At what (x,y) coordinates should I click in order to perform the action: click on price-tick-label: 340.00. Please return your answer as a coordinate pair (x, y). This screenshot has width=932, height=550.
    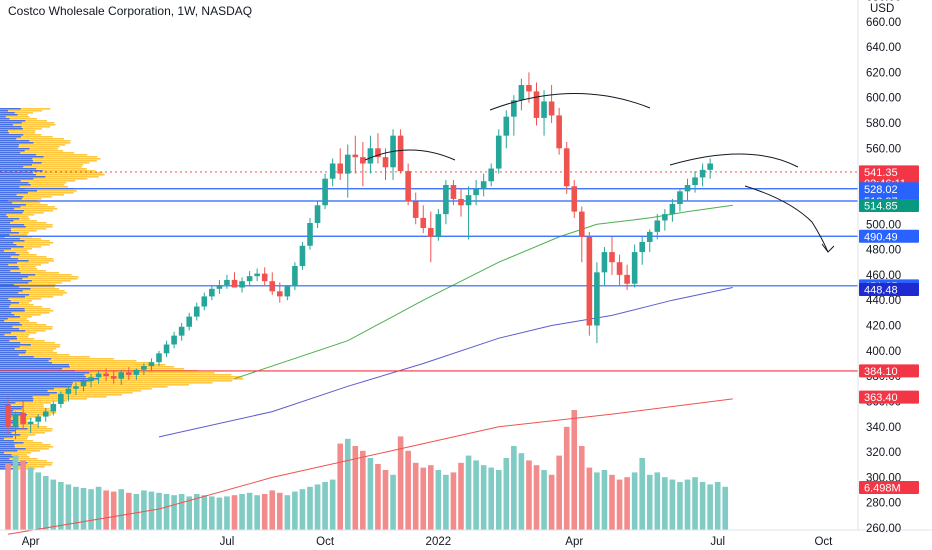
    Looking at the image, I should click on (883, 428).